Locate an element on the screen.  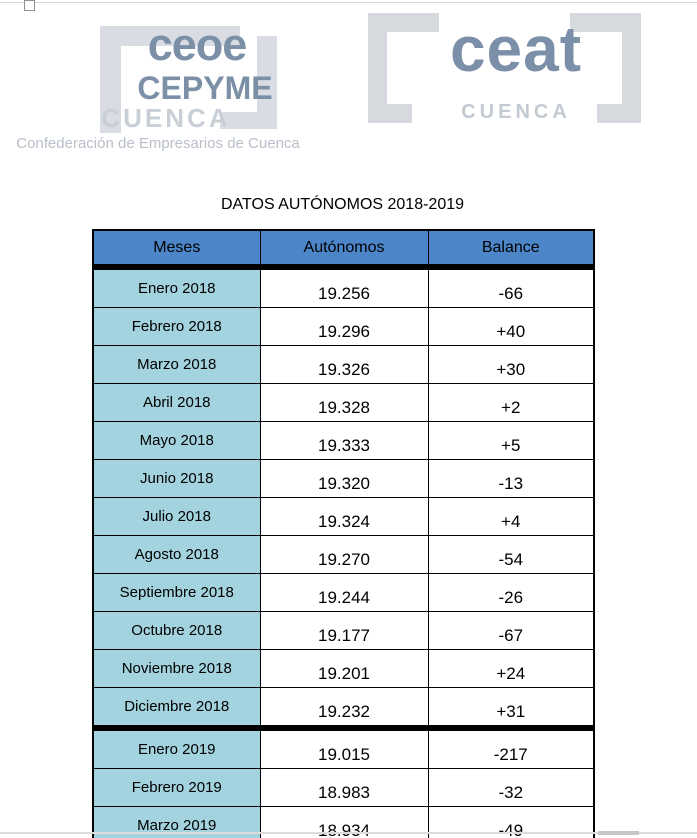
table-row: Junio 2018 19.320 -13 is located at coordinates (343, 478).